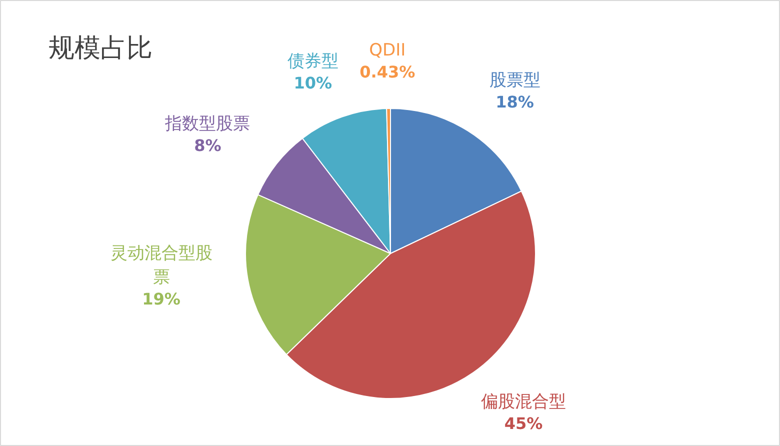 This screenshot has width=780, height=446. What do you see at coordinates (100, 49) in the screenshot?
I see `chart-title: 规模占比` at bounding box center [100, 49].